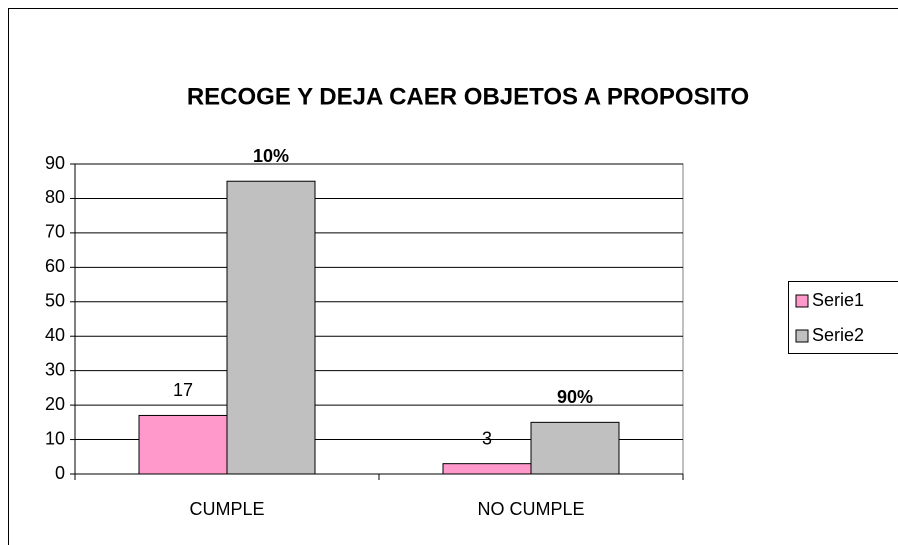 The height and width of the screenshot is (545, 898). What do you see at coordinates (55, 335) in the screenshot?
I see `y-tick-label: 40` at bounding box center [55, 335].